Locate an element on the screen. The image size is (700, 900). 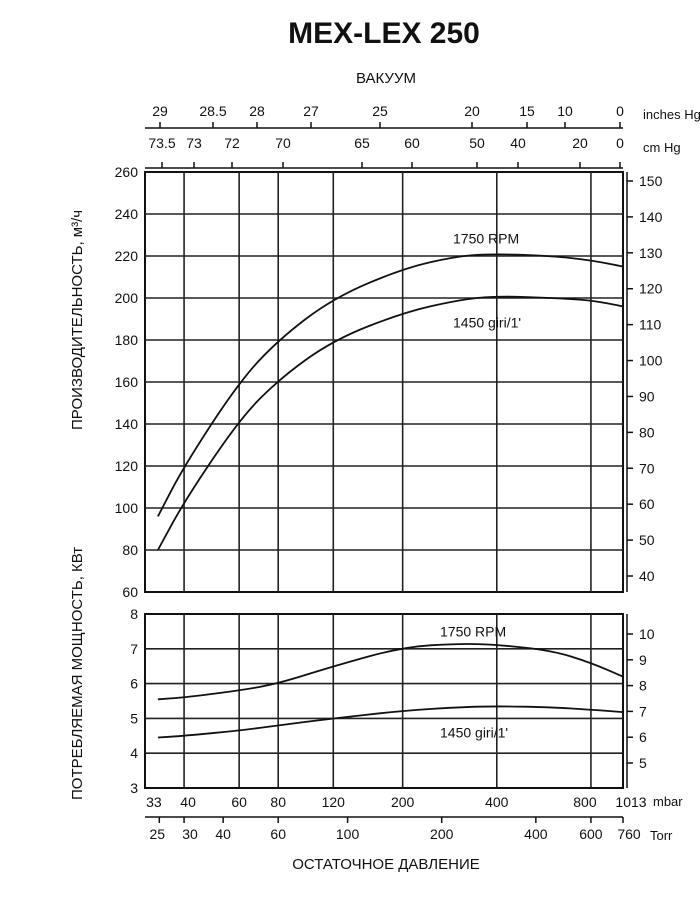
capacity-right-tick-label: 70 is located at coordinates (647, 468).